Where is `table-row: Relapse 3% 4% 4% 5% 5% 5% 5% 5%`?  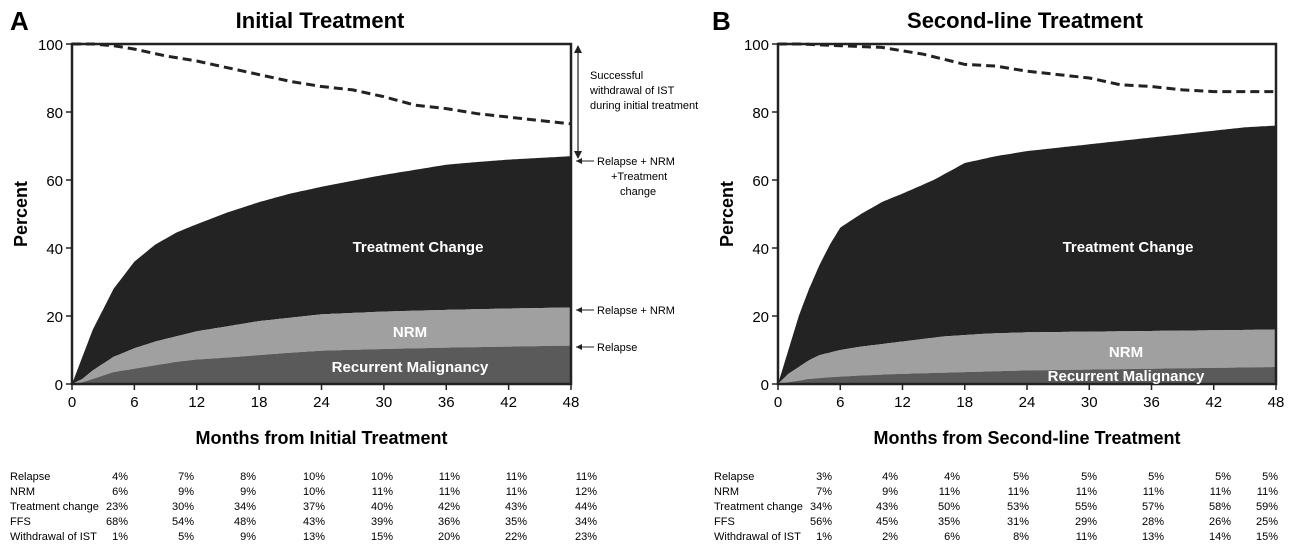
table-row: Relapse 3% 4% 4% 5% 5% 5% 5% 5% is located at coordinates (1003, 477).